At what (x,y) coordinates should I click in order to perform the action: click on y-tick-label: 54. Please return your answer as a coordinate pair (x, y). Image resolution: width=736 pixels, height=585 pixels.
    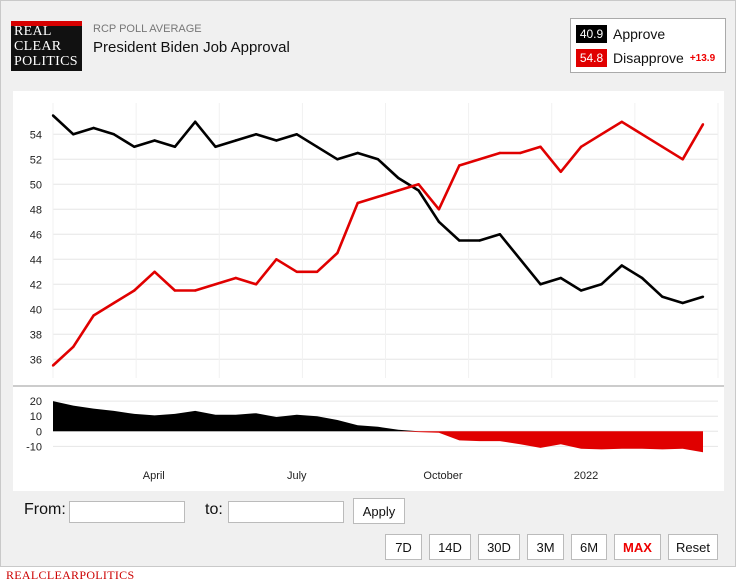
    Looking at the image, I should click on (36, 135).